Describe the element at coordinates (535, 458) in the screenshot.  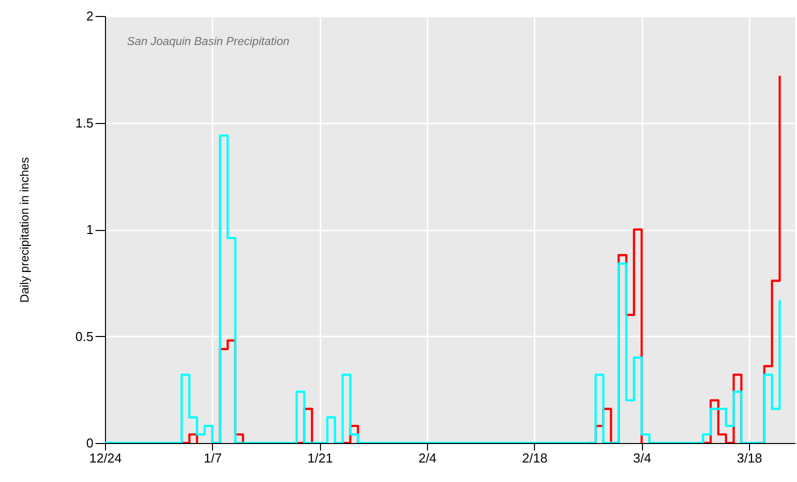
I see `x-tick-label: 2/18` at that location.